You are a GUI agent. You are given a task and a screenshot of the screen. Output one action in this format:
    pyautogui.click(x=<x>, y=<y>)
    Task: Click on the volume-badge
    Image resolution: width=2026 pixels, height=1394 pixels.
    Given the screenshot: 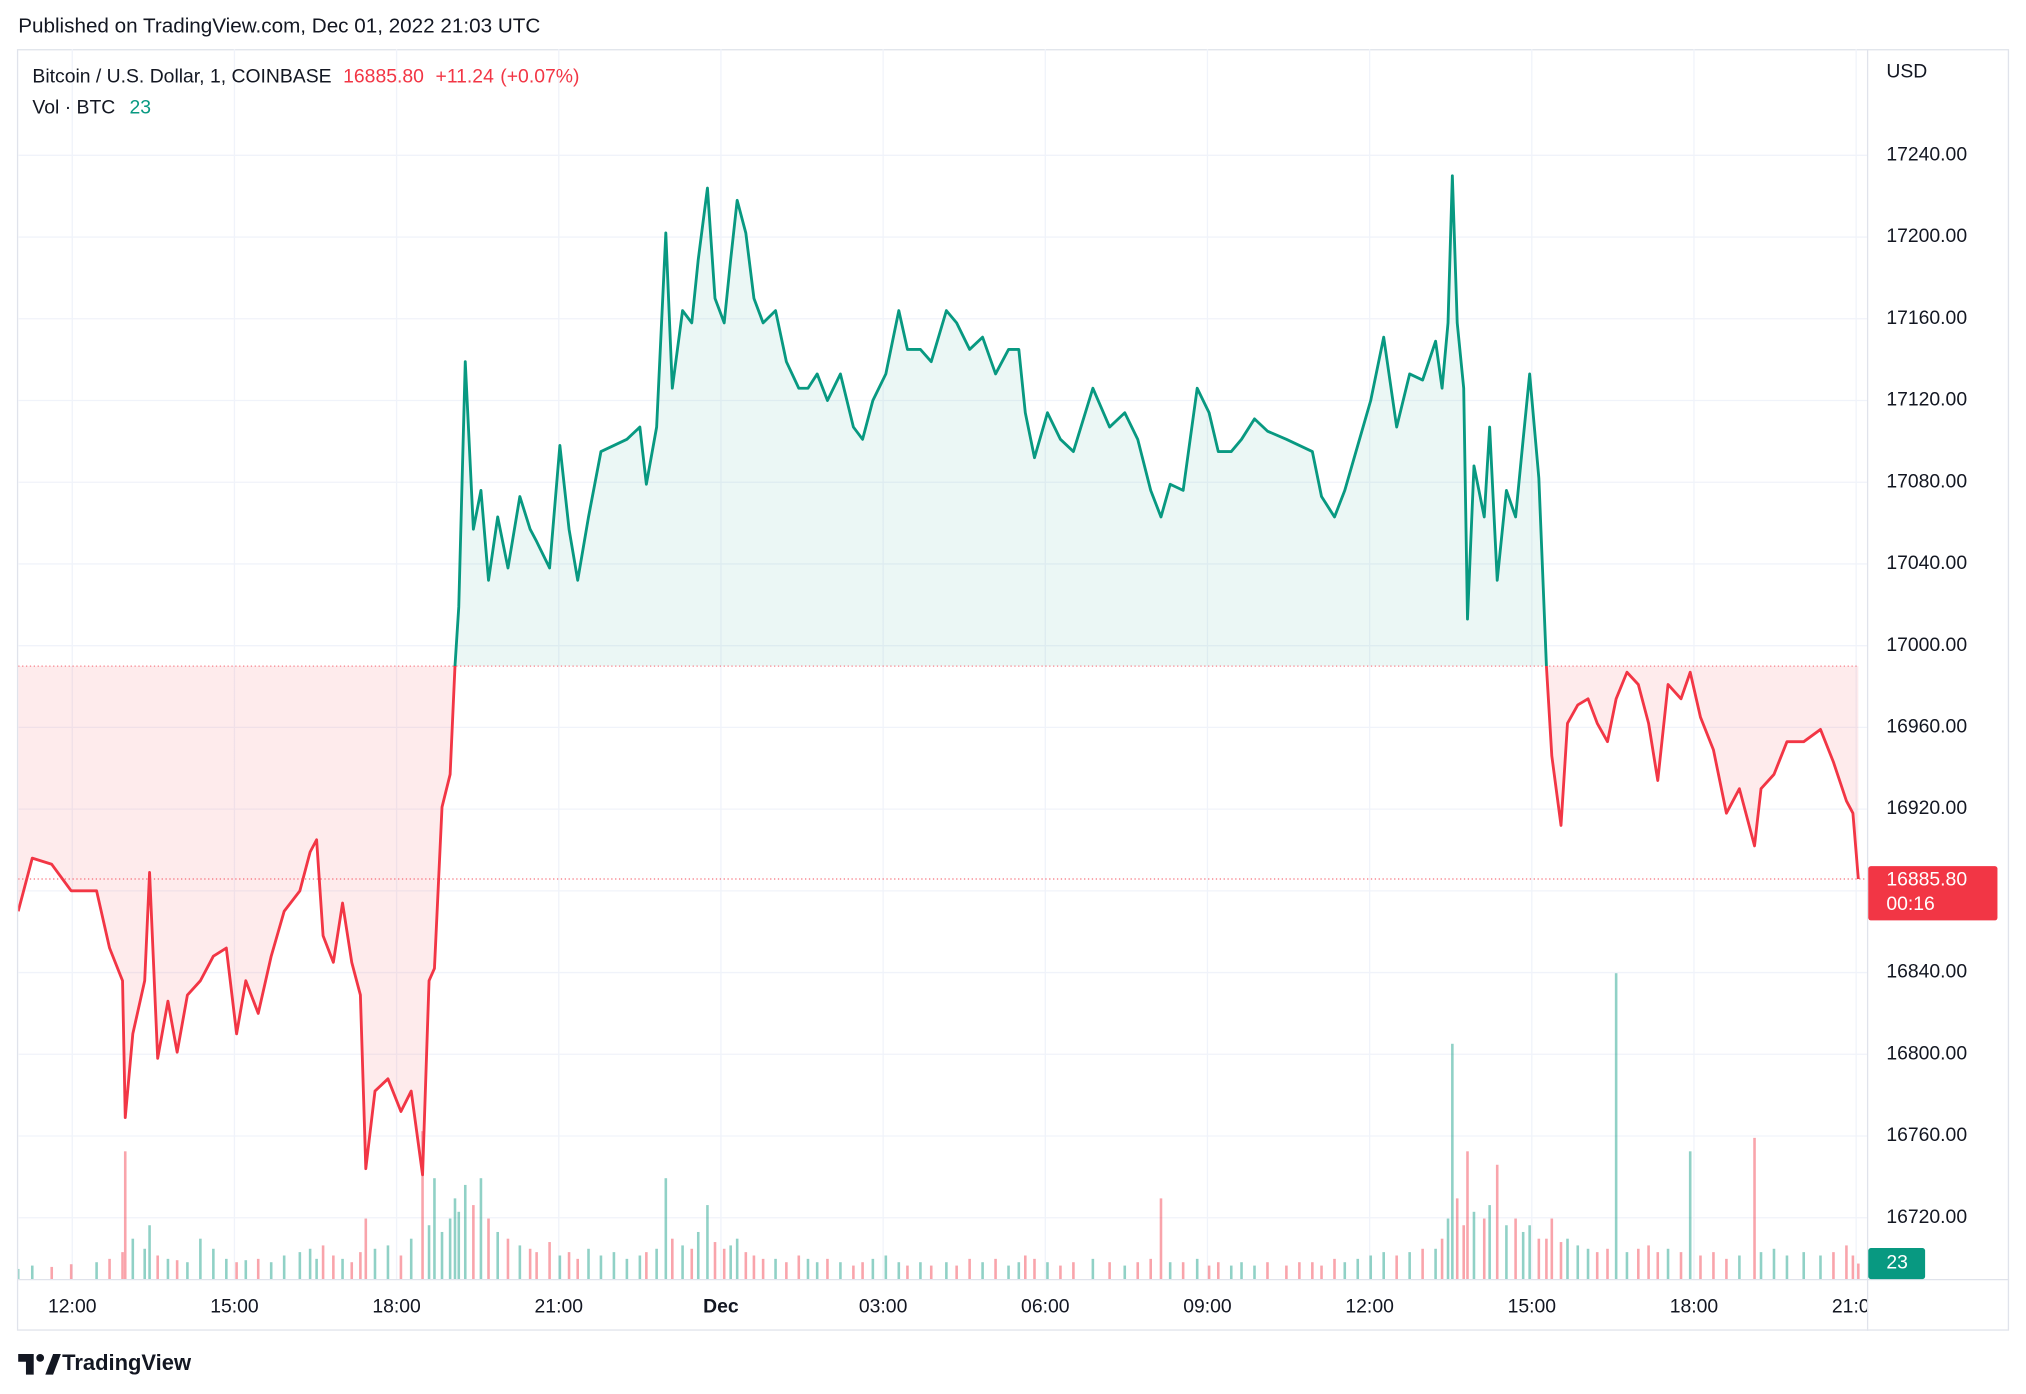 What is the action you would take?
    pyautogui.click(x=1897, y=1264)
    